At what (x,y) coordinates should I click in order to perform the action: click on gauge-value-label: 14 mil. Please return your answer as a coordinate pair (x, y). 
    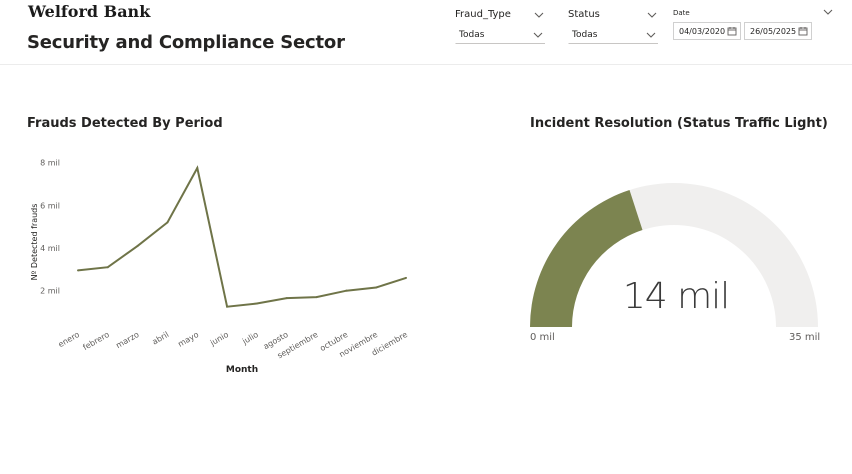
    Looking at the image, I should click on (676, 296).